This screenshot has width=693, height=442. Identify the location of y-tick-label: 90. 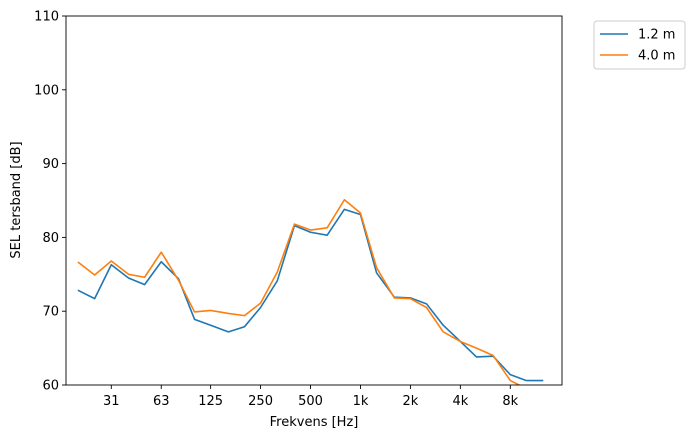
(50, 164).